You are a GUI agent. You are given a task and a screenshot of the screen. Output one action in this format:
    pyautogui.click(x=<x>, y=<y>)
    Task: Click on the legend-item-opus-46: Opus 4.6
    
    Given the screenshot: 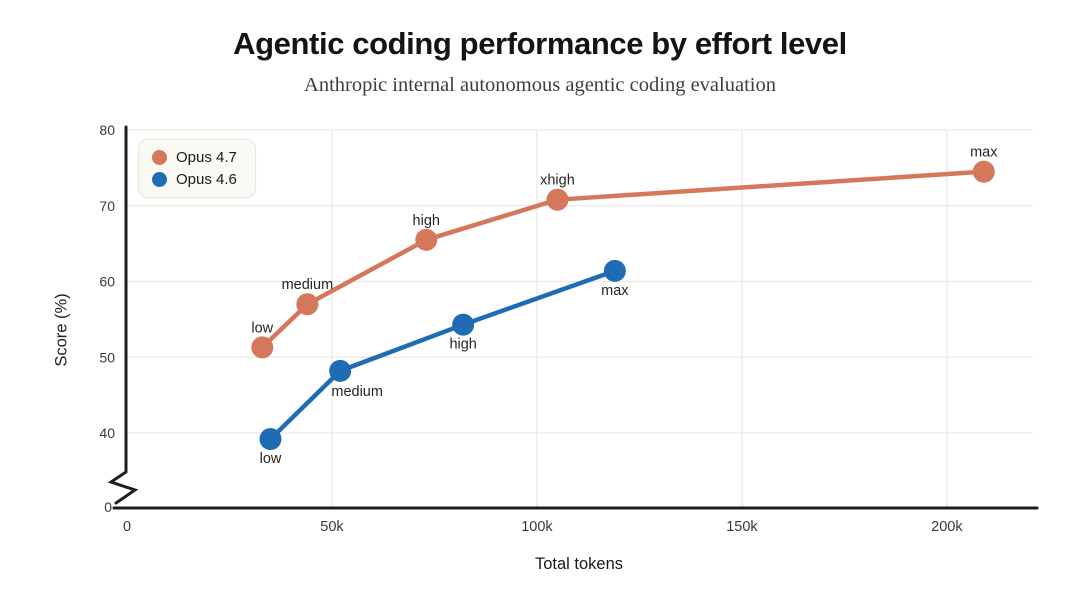 What is the action you would take?
    pyautogui.click(x=194, y=179)
    